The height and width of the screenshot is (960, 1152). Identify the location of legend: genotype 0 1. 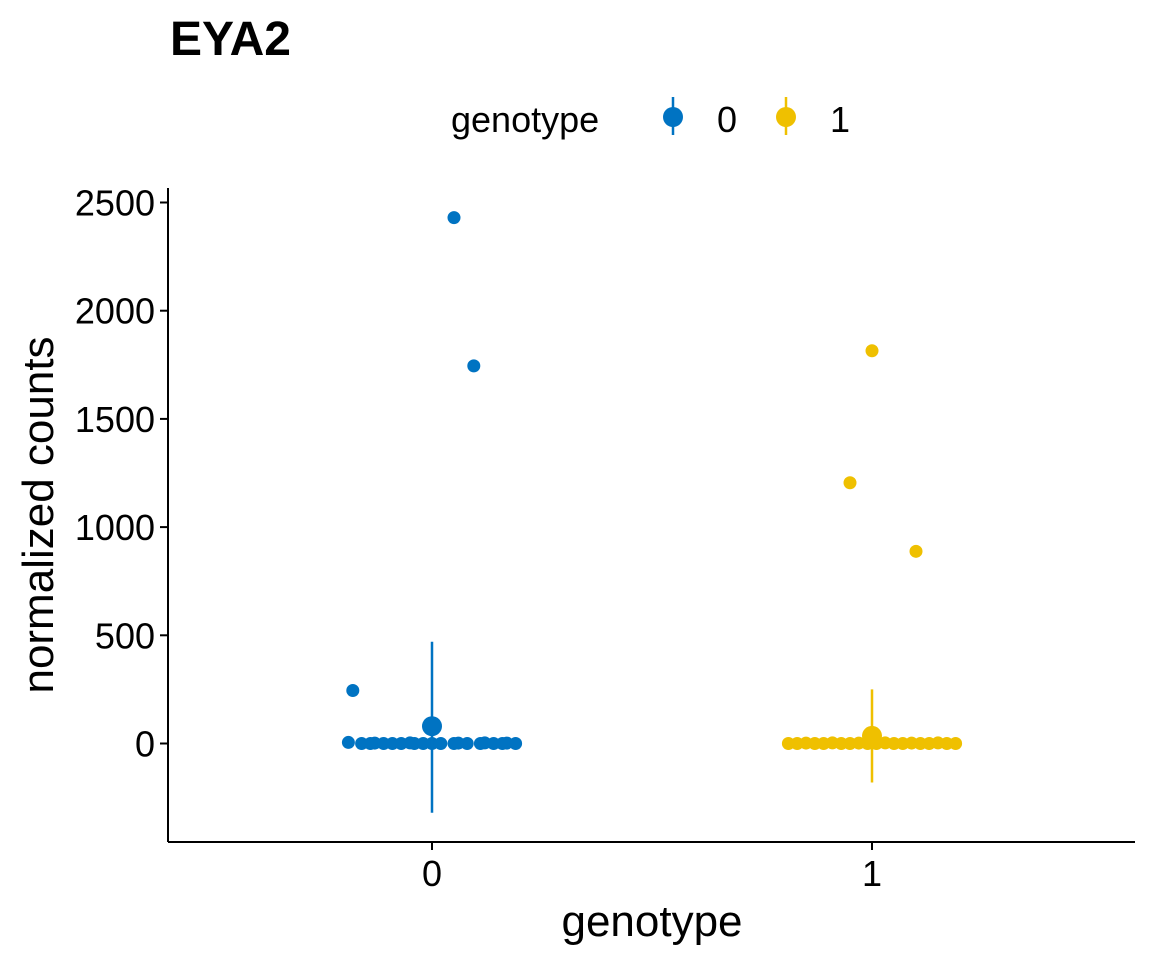
(650, 118).